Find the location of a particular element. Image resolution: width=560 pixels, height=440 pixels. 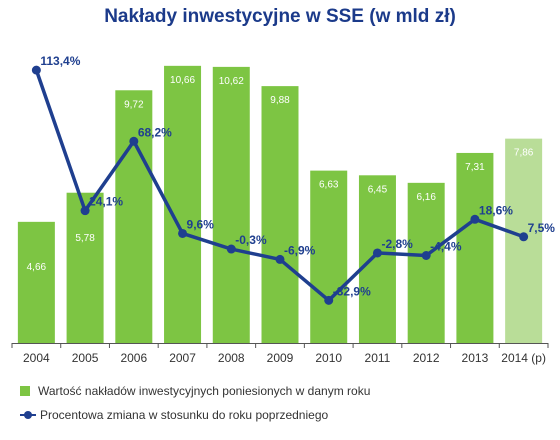

x-tick-label: 2011 is located at coordinates (378, 358).